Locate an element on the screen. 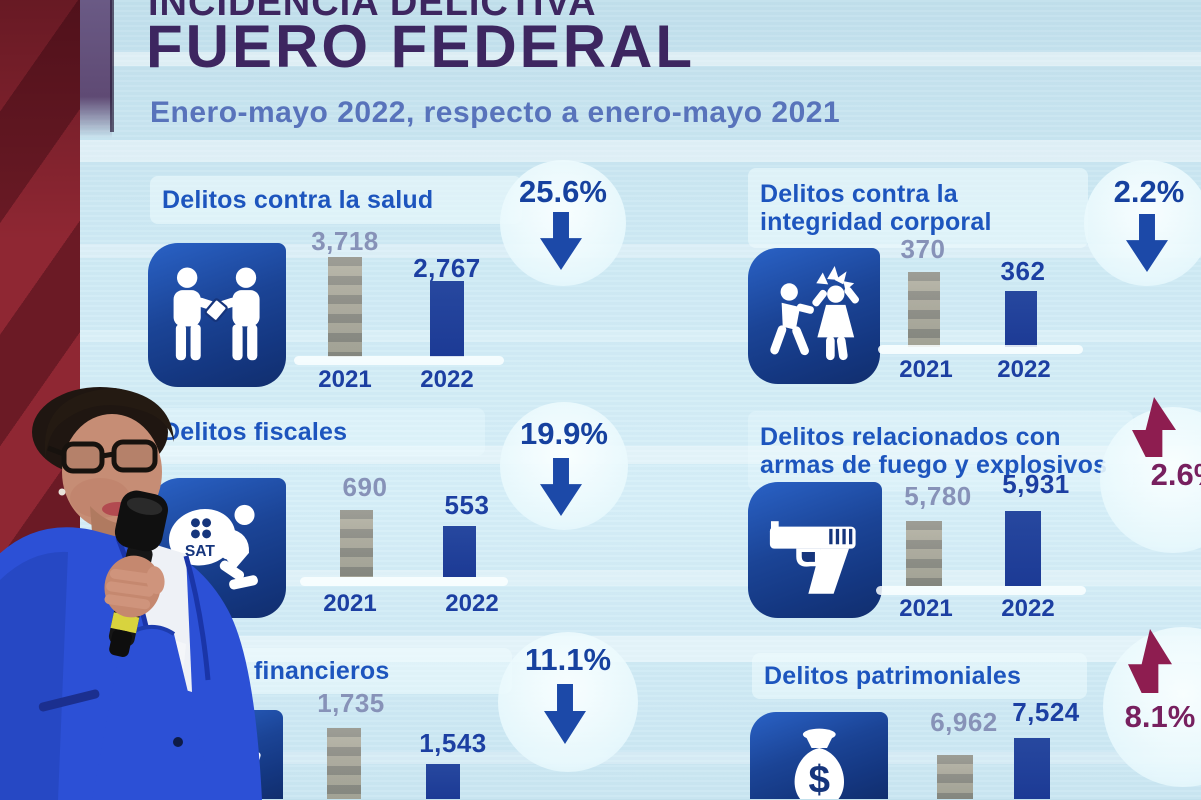 This screenshot has height=800, width=1201. change-percent: 8.1% is located at coordinates (1160, 716).